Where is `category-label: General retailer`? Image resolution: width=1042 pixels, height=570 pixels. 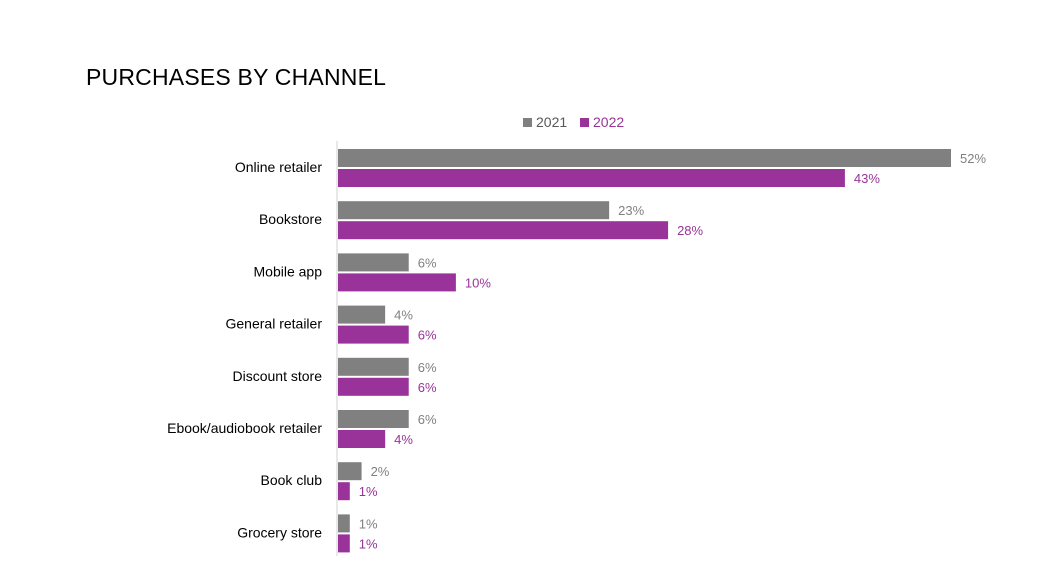 category-label: General retailer is located at coordinates (274, 324).